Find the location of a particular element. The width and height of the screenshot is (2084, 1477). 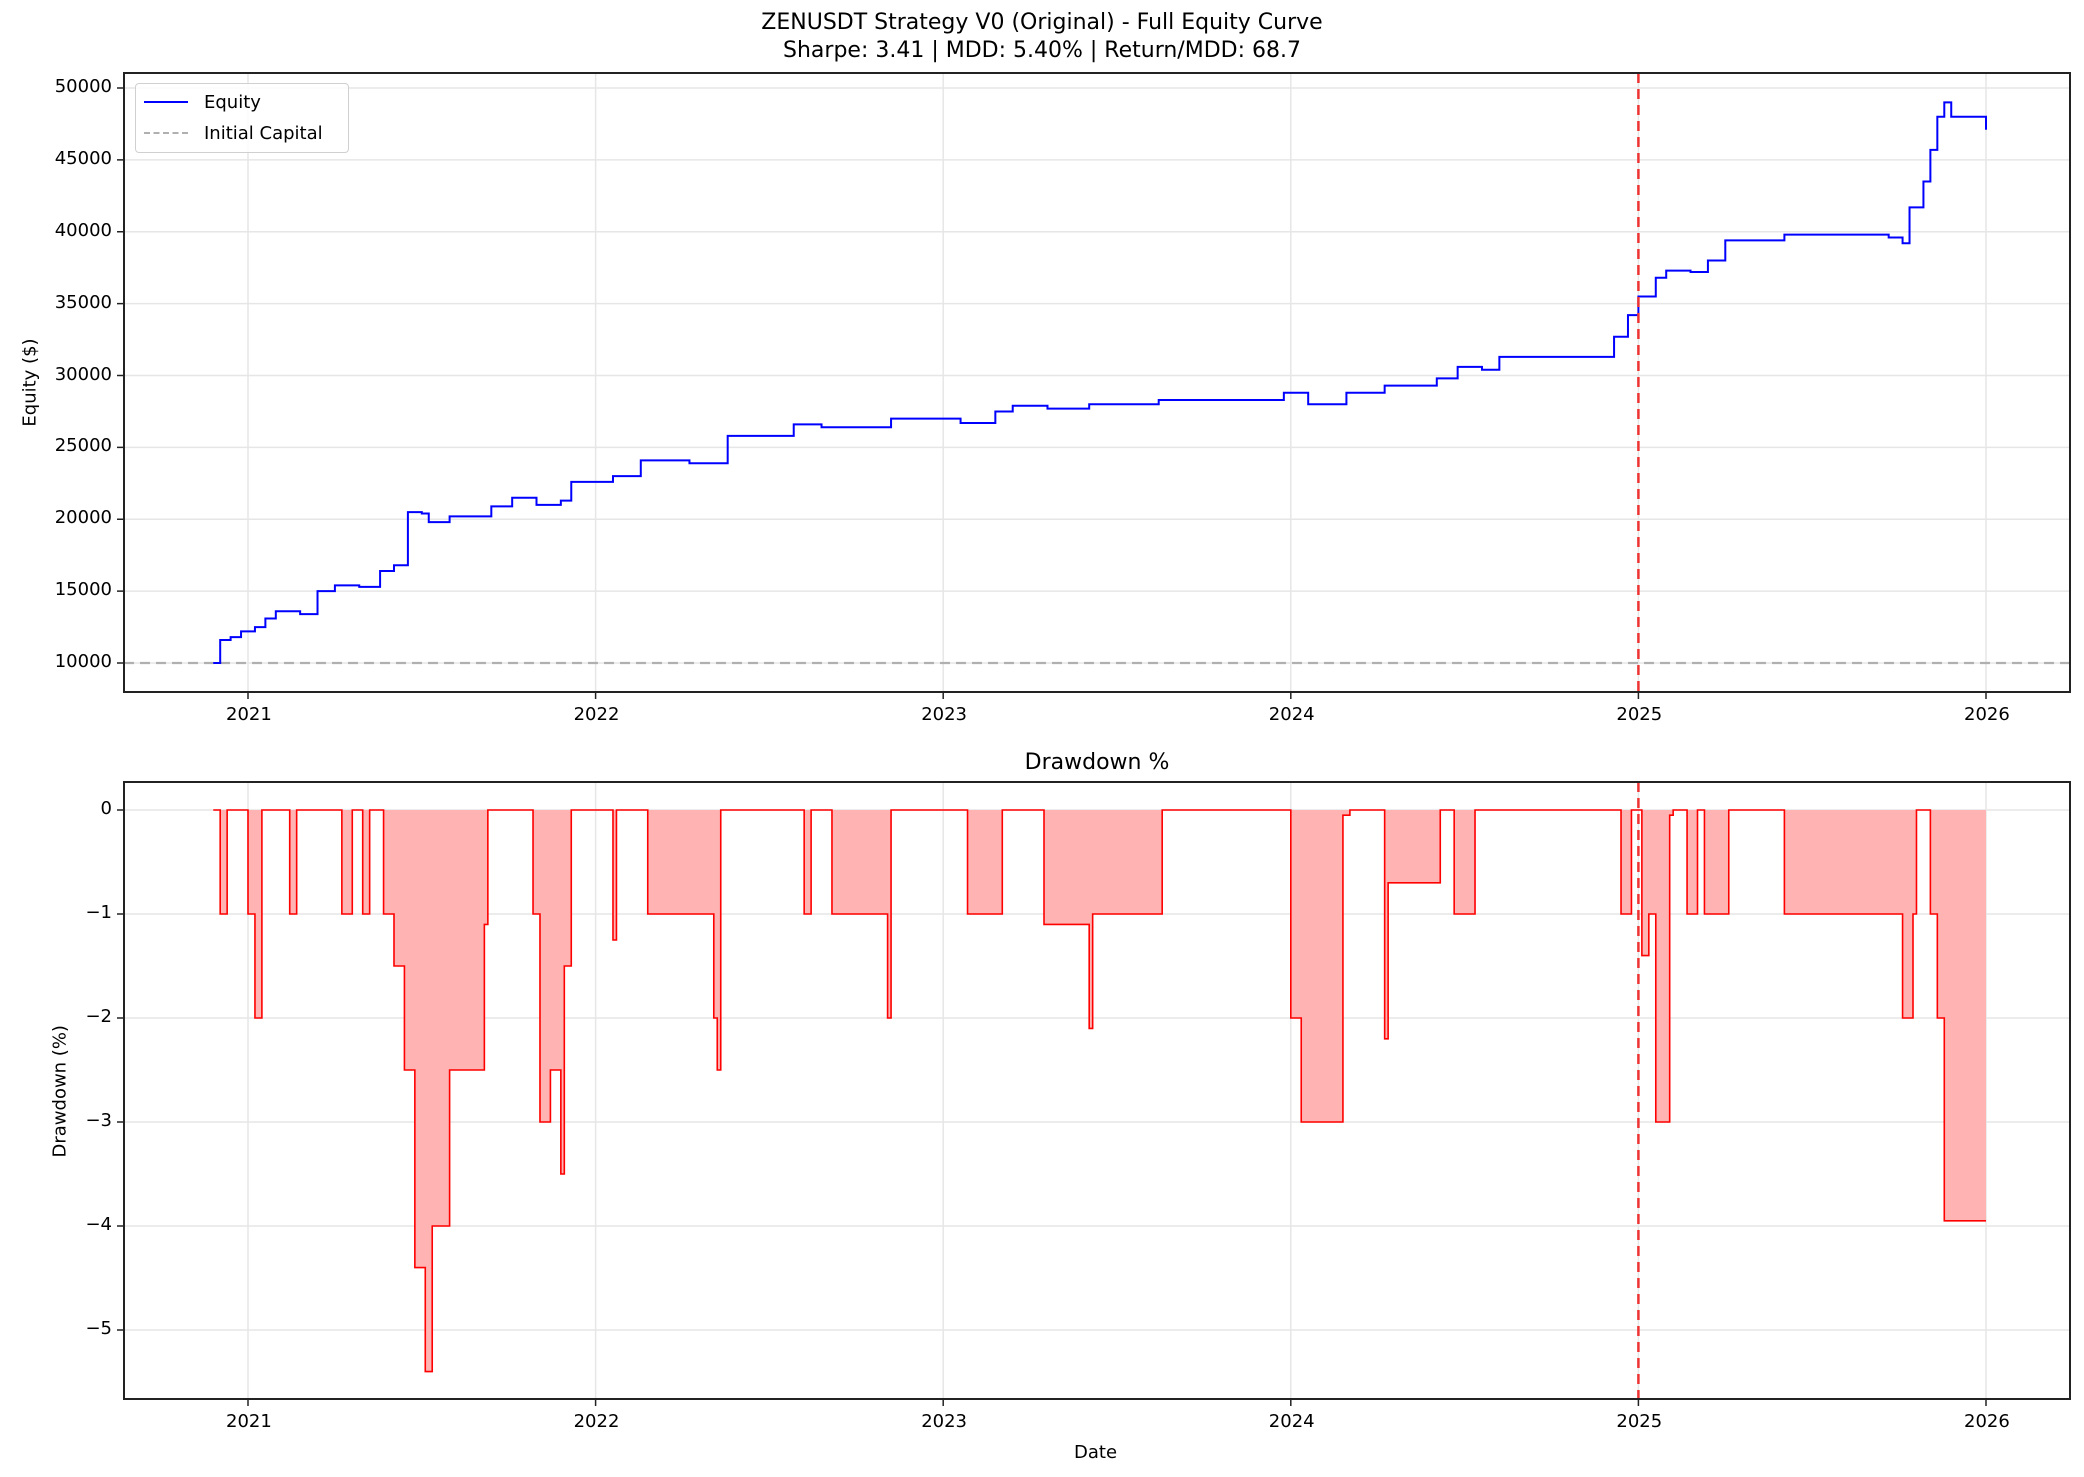

y-tick-label: 35000 is located at coordinates (83, 302).